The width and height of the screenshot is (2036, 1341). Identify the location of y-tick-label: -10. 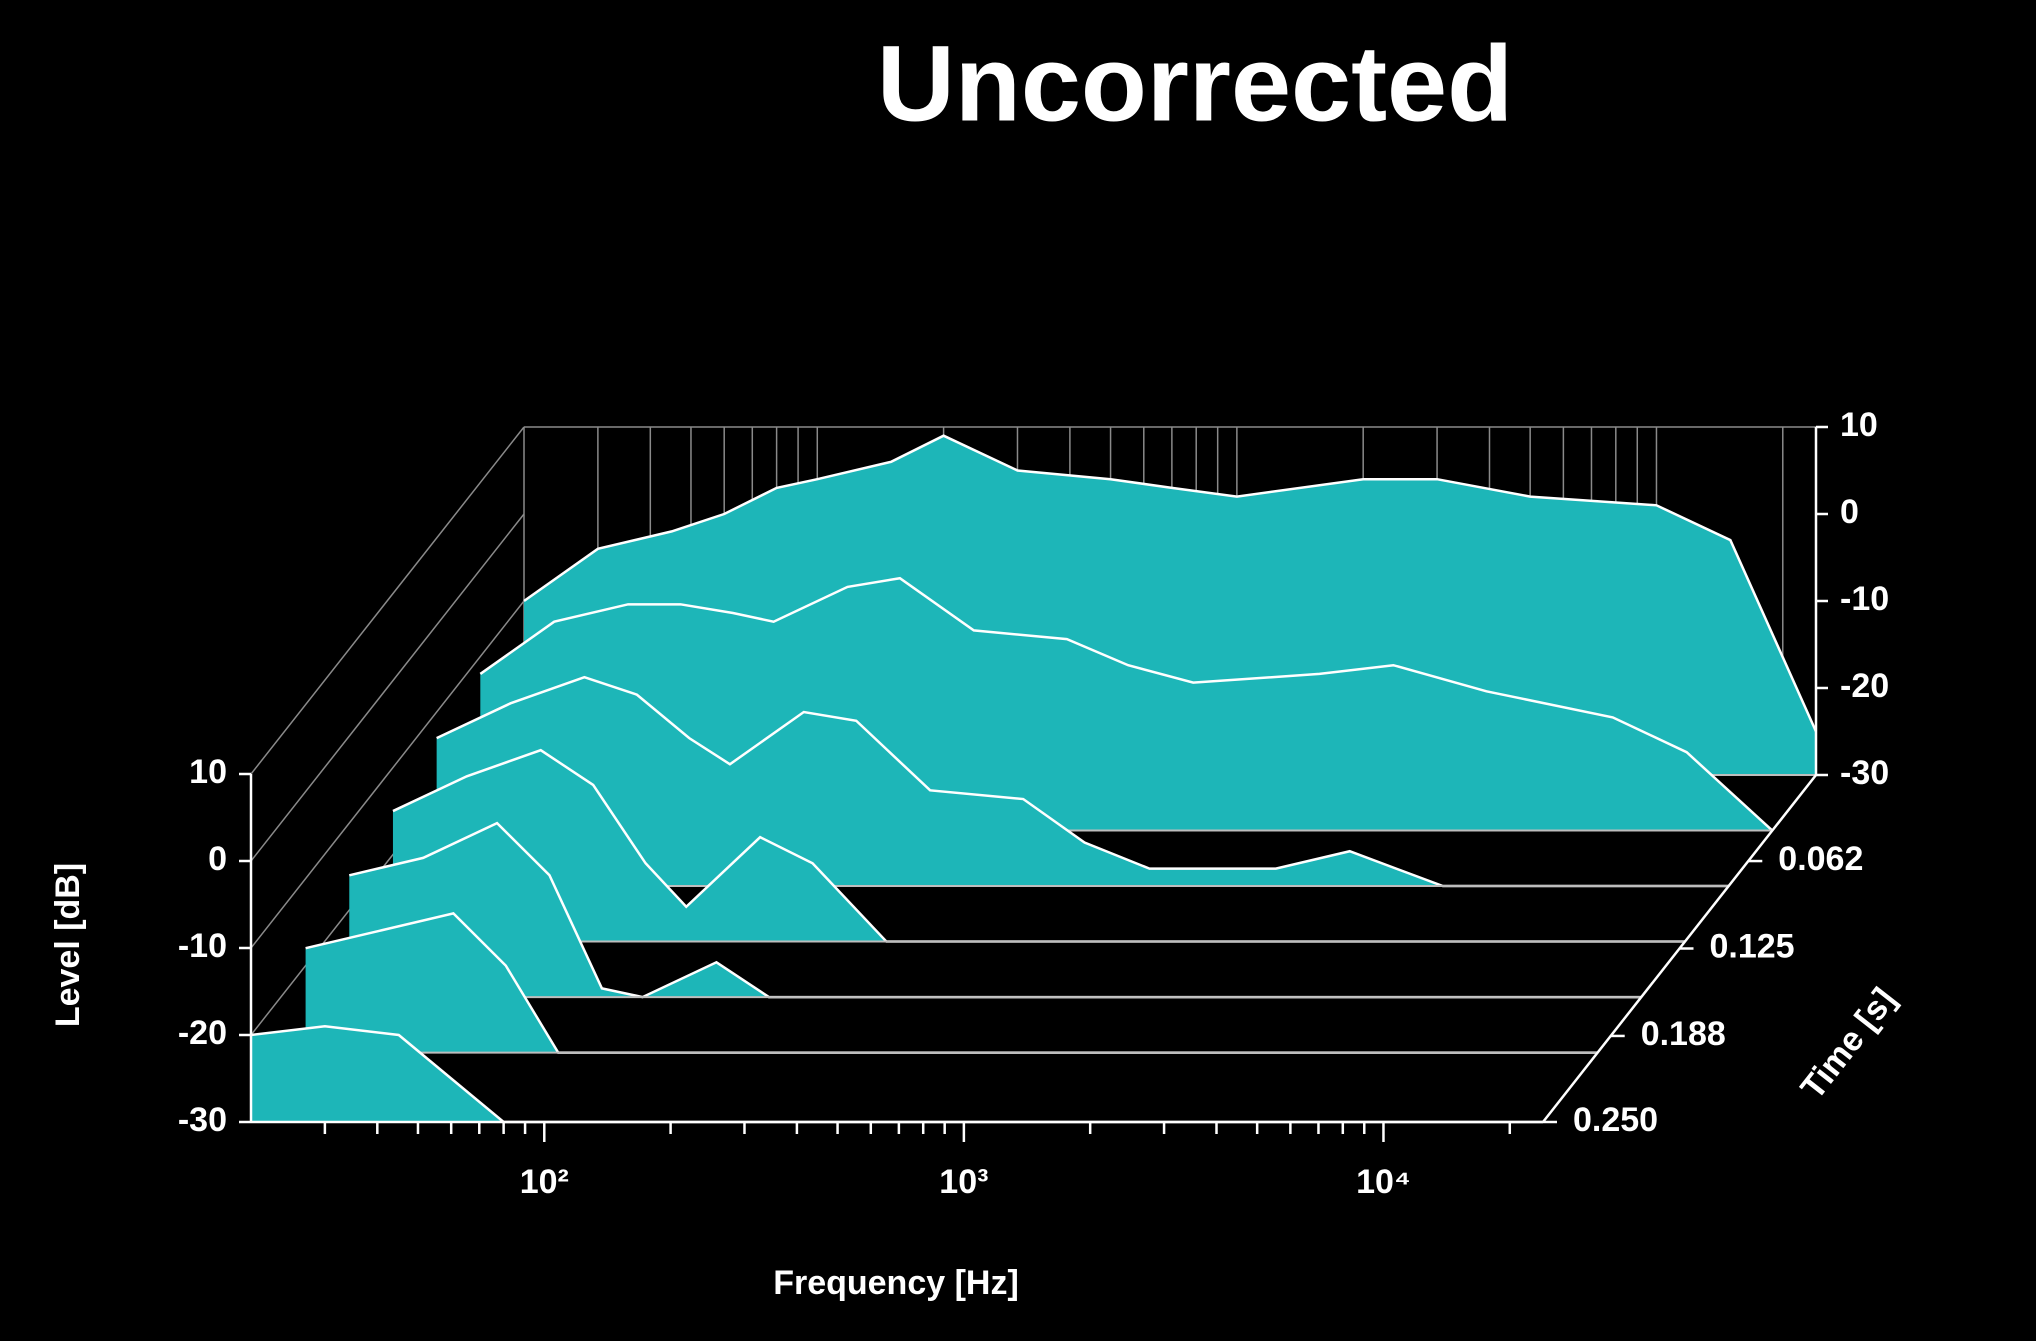
(202, 946).